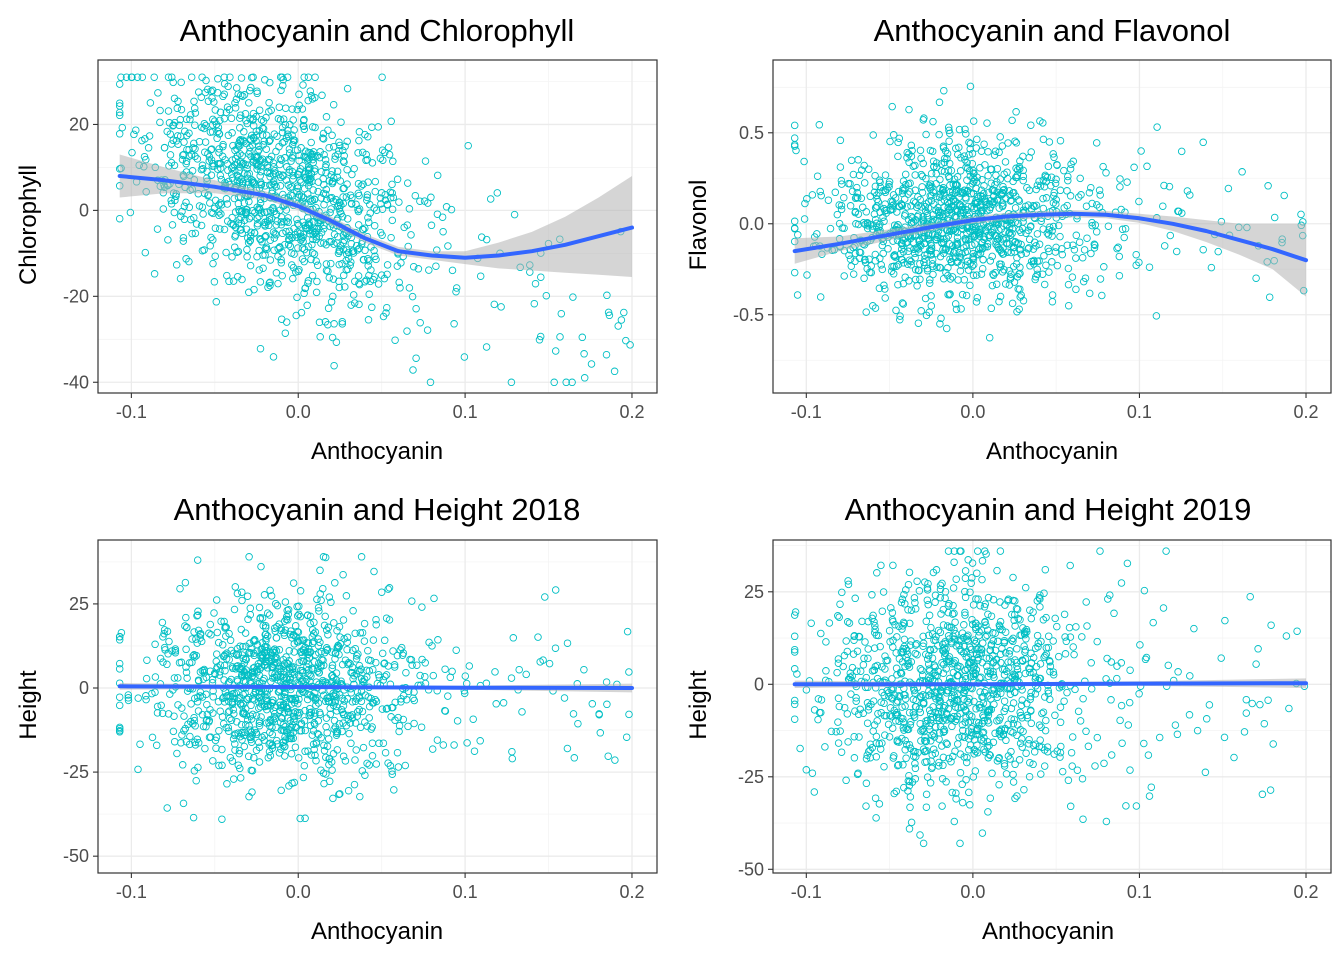  I want to click on smooth-line, so click(375, 217).